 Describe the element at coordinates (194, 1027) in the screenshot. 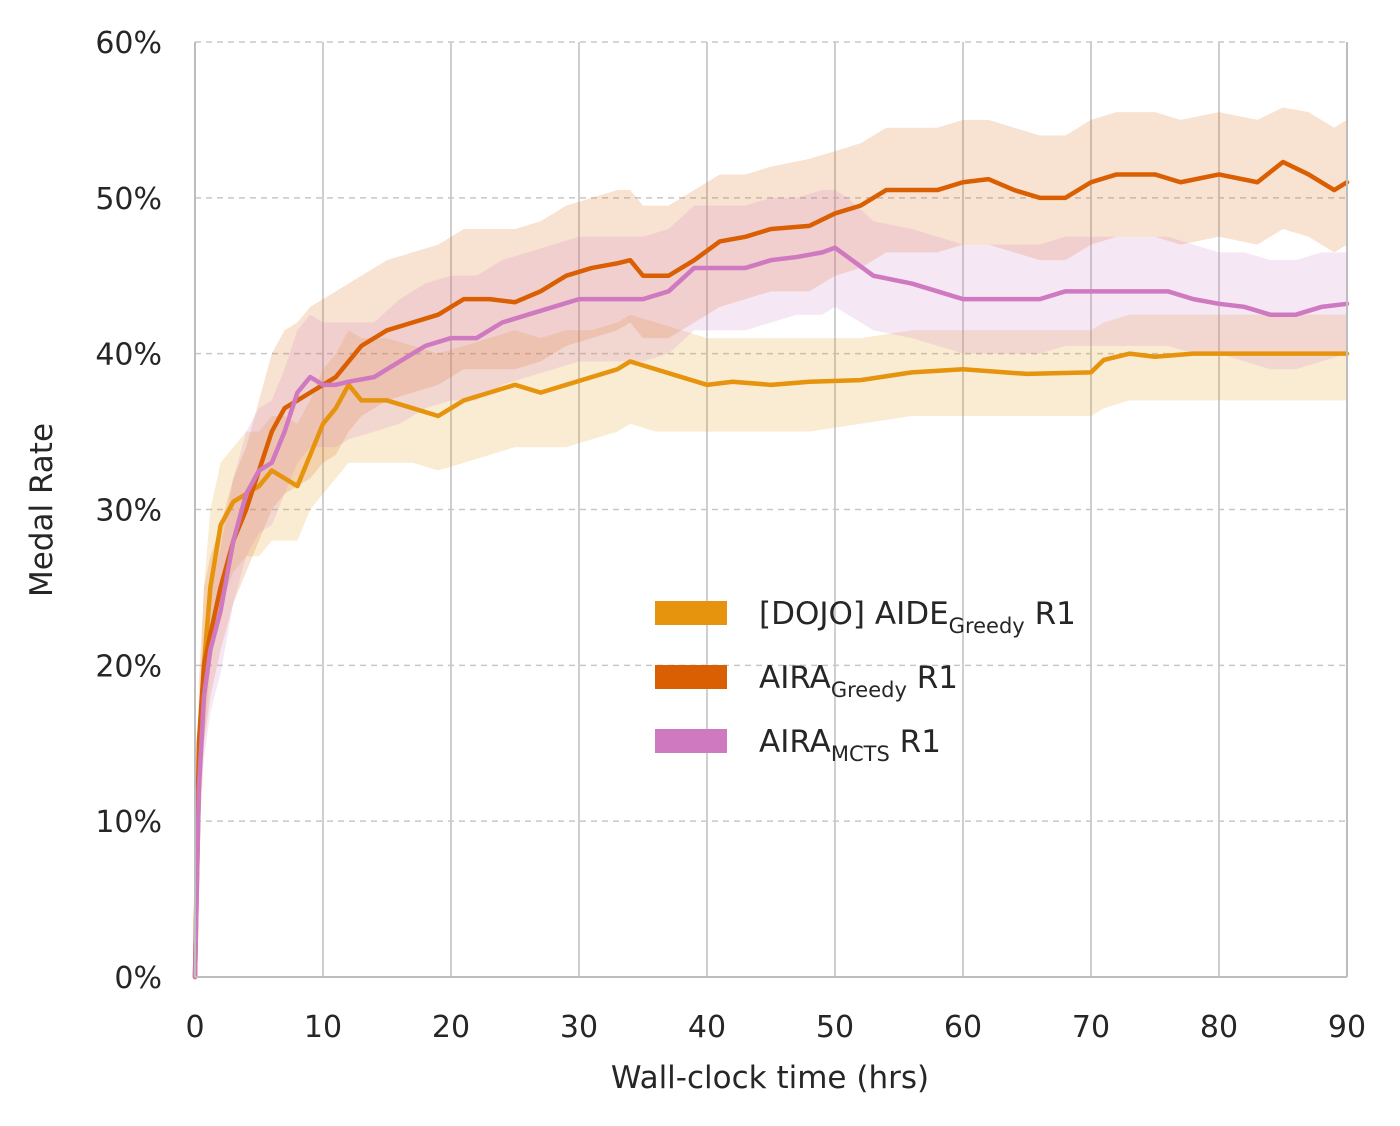

I see `x-tick-label: 0` at that location.